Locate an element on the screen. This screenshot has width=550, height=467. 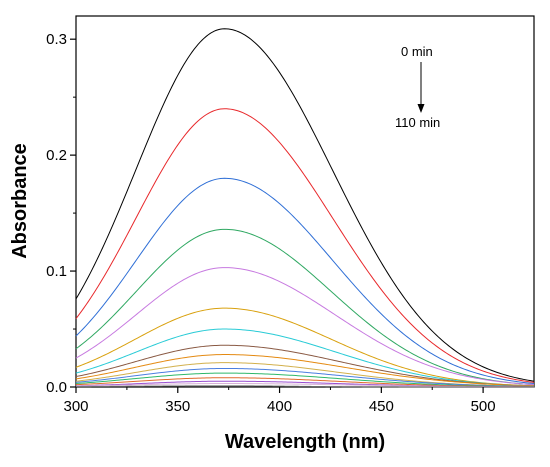
y-tick-label: 0.2 is located at coordinates (56, 155).